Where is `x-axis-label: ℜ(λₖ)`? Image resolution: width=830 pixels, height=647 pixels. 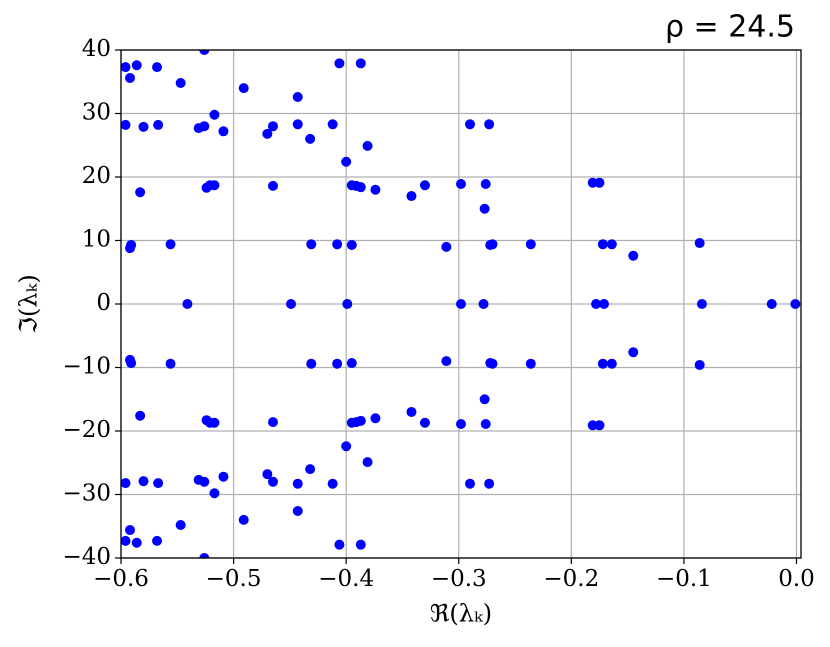 x-axis-label: ℜ(λₖ) is located at coordinates (461, 614).